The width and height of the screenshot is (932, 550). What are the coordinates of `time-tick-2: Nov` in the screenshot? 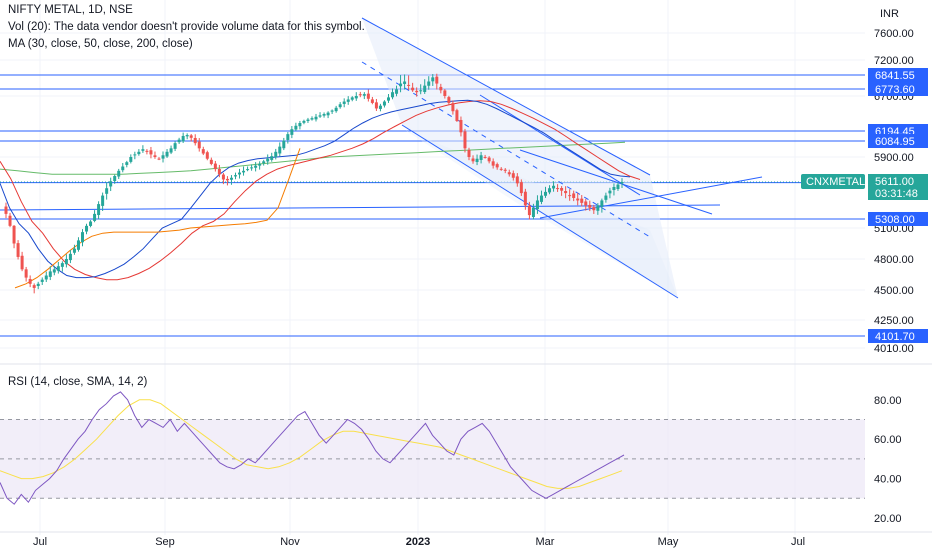 It's located at (290, 542).